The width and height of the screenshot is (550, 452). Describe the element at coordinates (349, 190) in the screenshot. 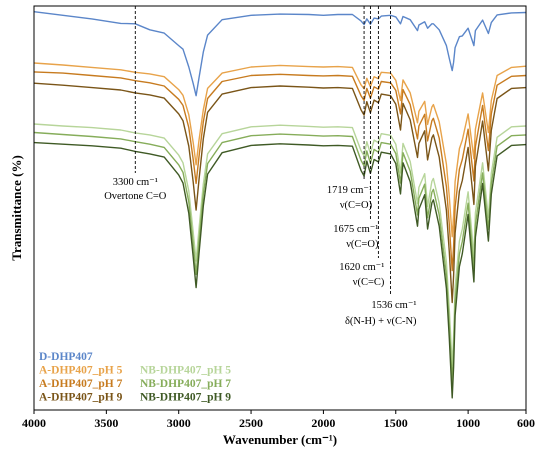

I see `annotation-wavenumber: 1719 cm⁻¹` at that location.